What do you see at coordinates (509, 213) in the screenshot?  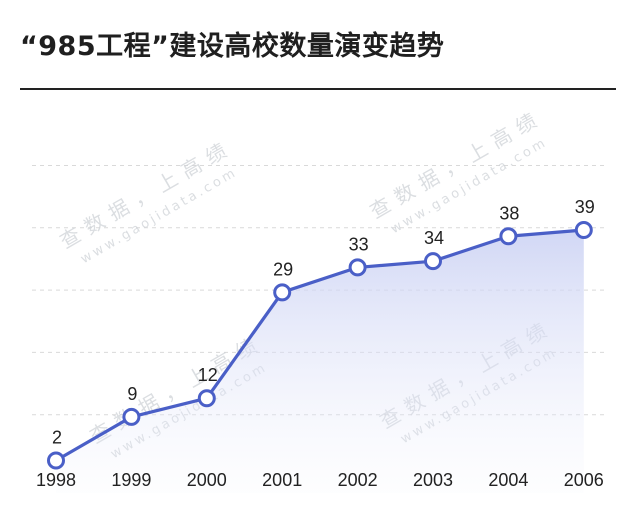 I see `data-label: 38` at bounding box center [509, 213].